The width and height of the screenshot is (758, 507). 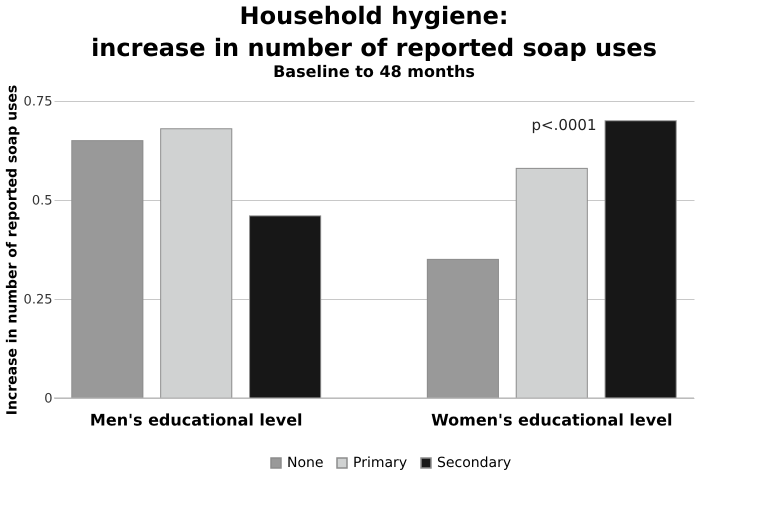 I want to click on legend-label: None, so click(x=305, y=463).